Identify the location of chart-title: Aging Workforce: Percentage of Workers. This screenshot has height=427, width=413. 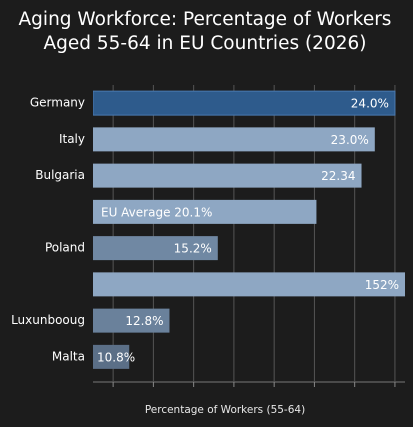
(205, 19).